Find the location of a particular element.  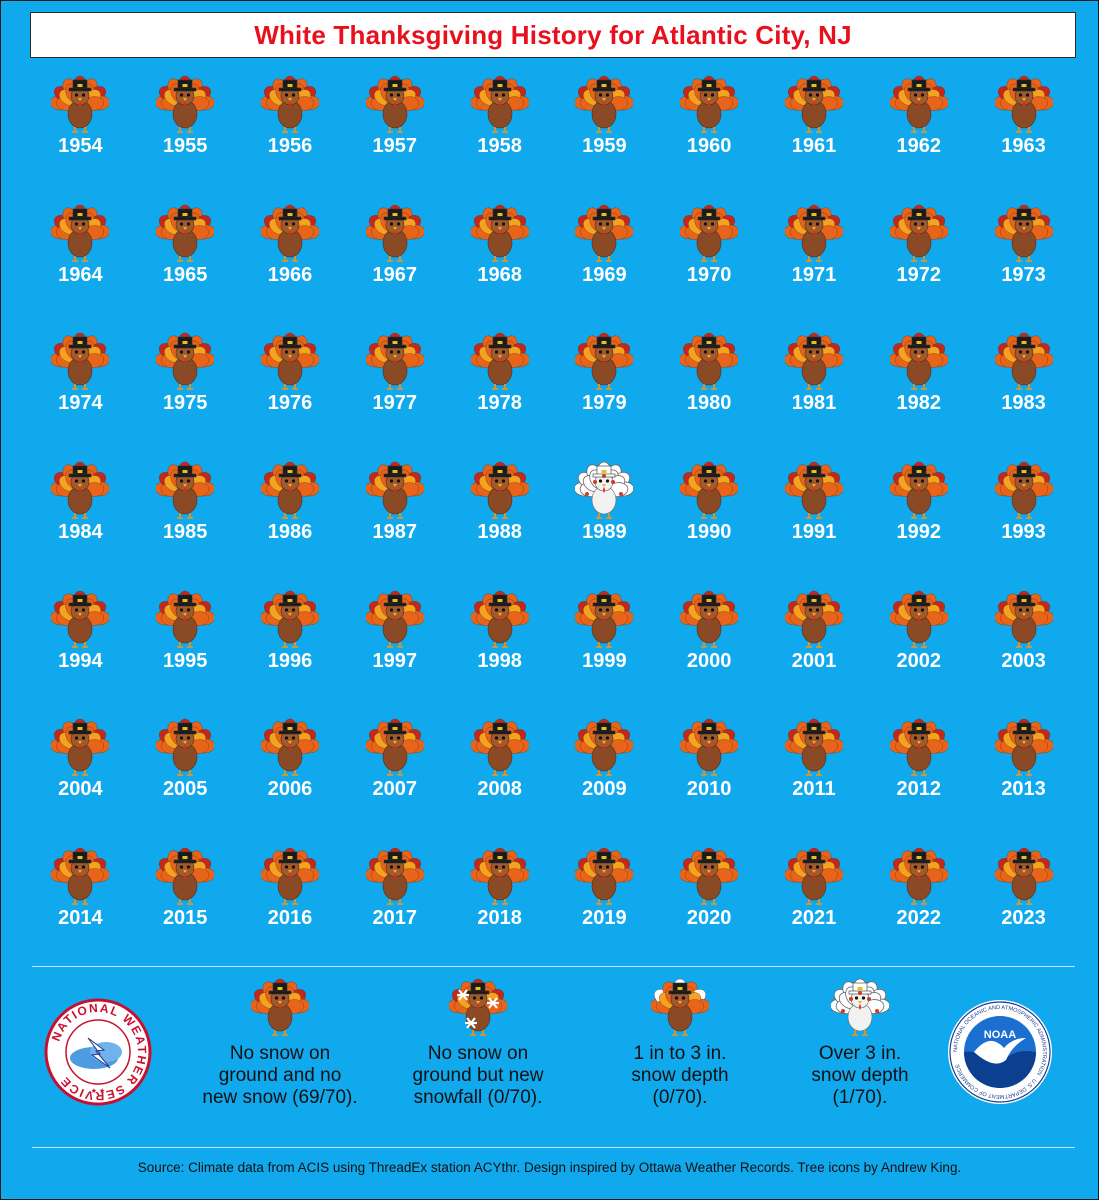

nws-logo-icon: NATIONAL WEATHER SERVICE ★ ★ is located at coordinates (98, 1052).